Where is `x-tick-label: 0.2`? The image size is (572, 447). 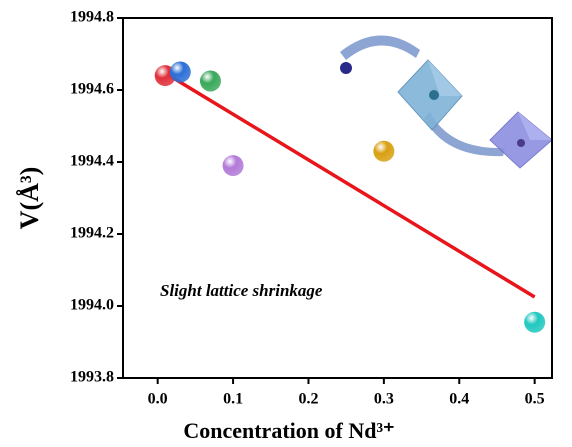 x-tick-label: 0.2 is located at coordinates (308, 399).